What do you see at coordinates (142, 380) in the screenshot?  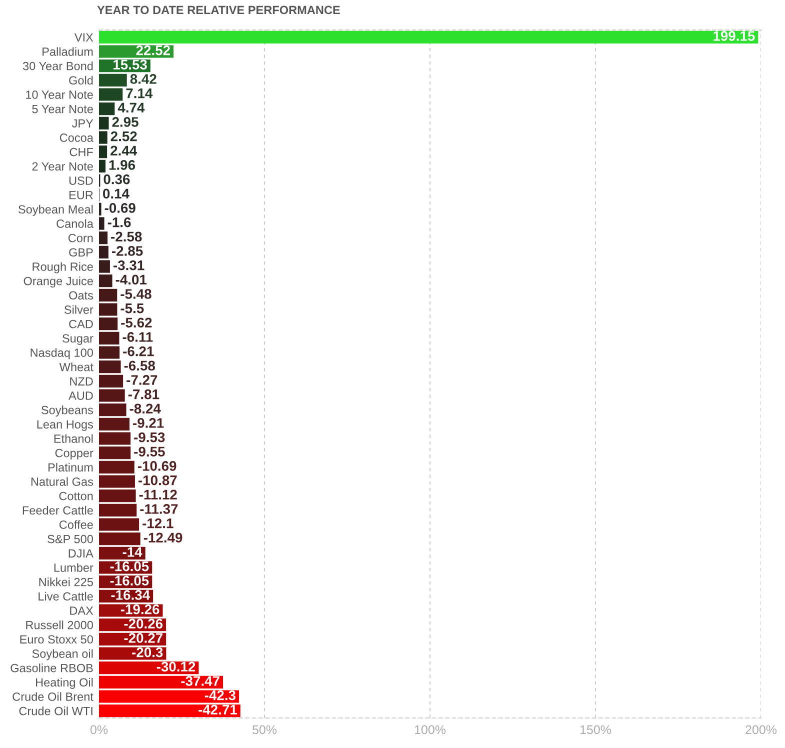 I see `data-label: -7.27` at bounding box center [142, 380].